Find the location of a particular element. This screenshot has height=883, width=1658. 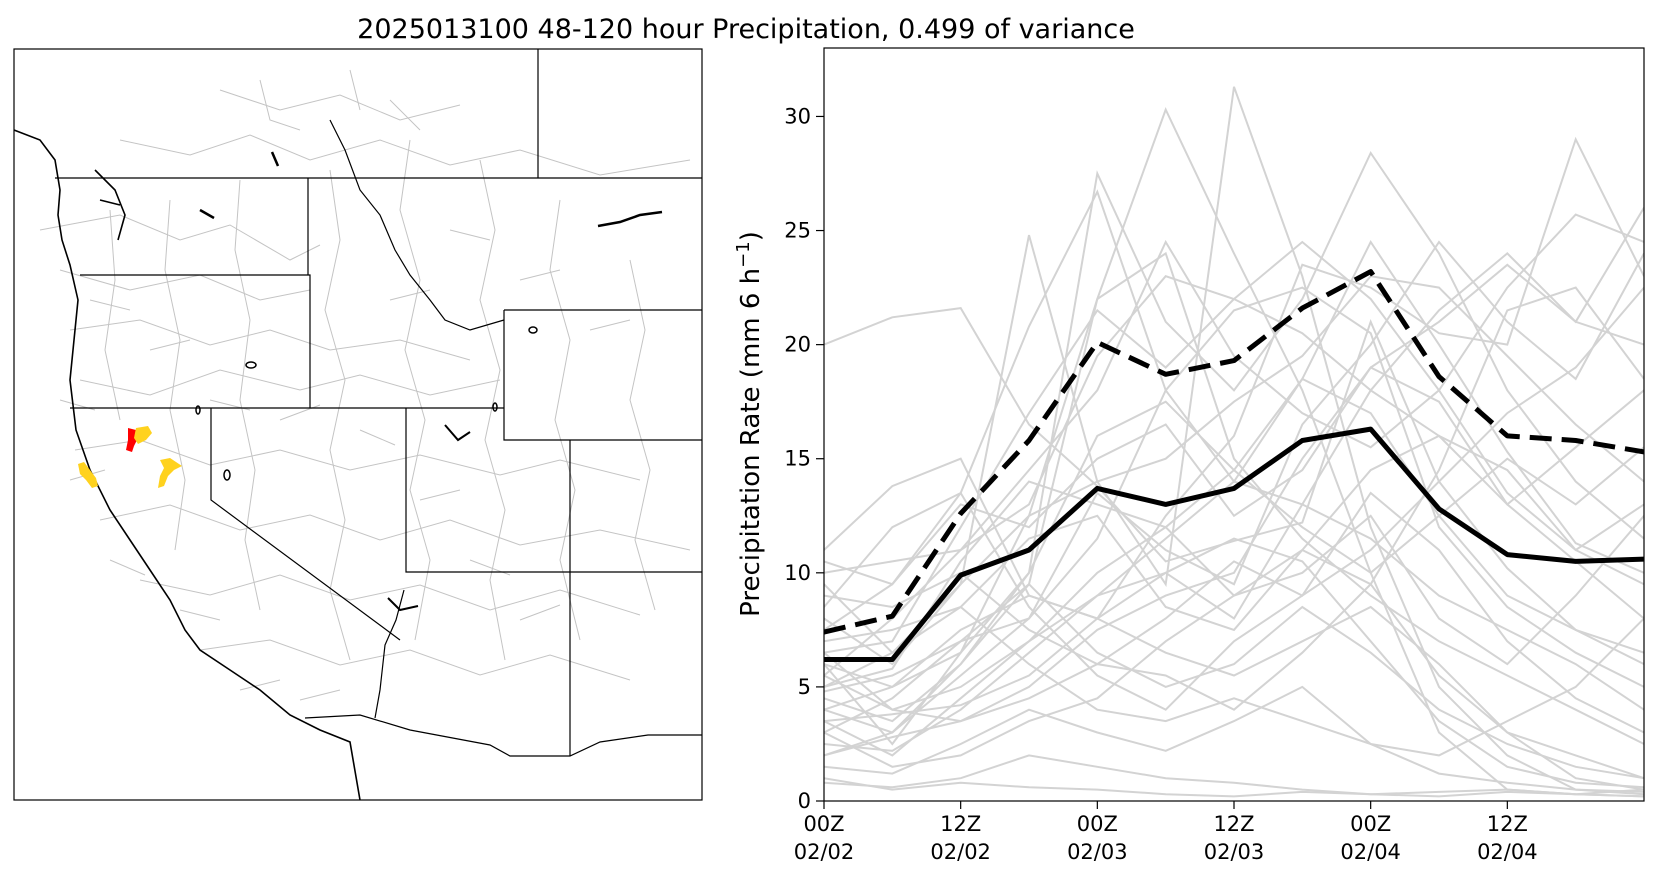

ensemble-mean-line is located at coordinates (1234, 544).